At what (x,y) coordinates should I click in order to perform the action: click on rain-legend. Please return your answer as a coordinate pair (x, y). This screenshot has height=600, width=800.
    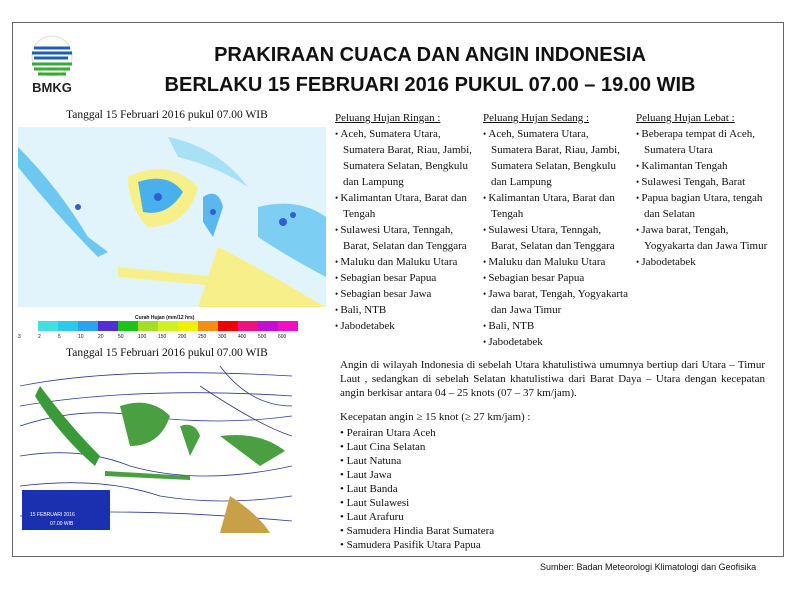
    Looking at the image, I should click on (168, 326).